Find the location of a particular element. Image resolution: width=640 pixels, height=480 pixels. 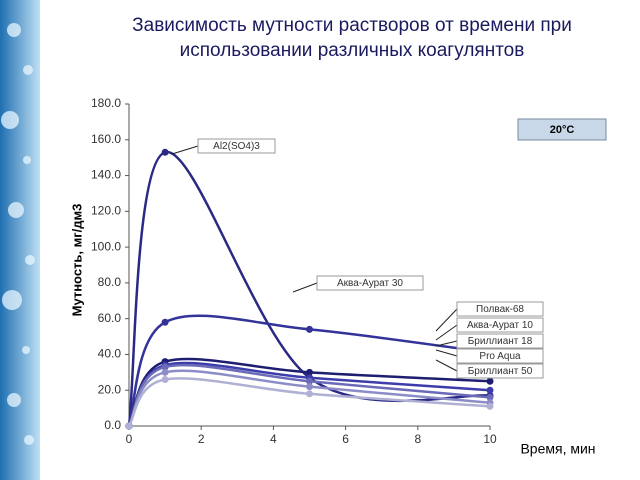

legend-label: Аква-Аурат 30 is located at coordinates (370, 283).